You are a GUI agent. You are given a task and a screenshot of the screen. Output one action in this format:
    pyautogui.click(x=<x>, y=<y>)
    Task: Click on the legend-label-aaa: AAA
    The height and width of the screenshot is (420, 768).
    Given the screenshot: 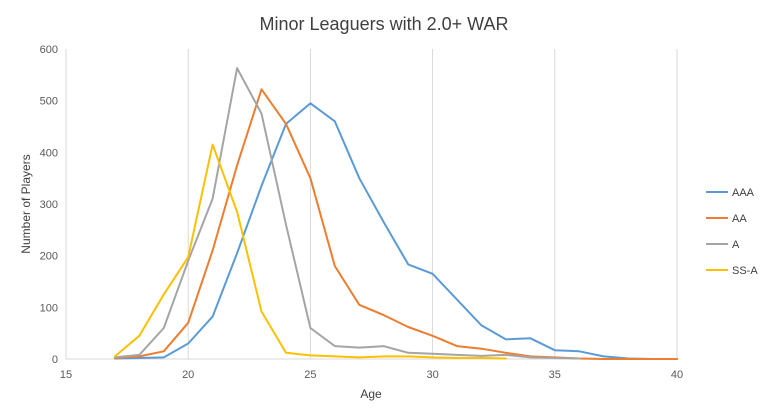 What is the action you would take?
    pyautogui.click(x=743, y=193)
    